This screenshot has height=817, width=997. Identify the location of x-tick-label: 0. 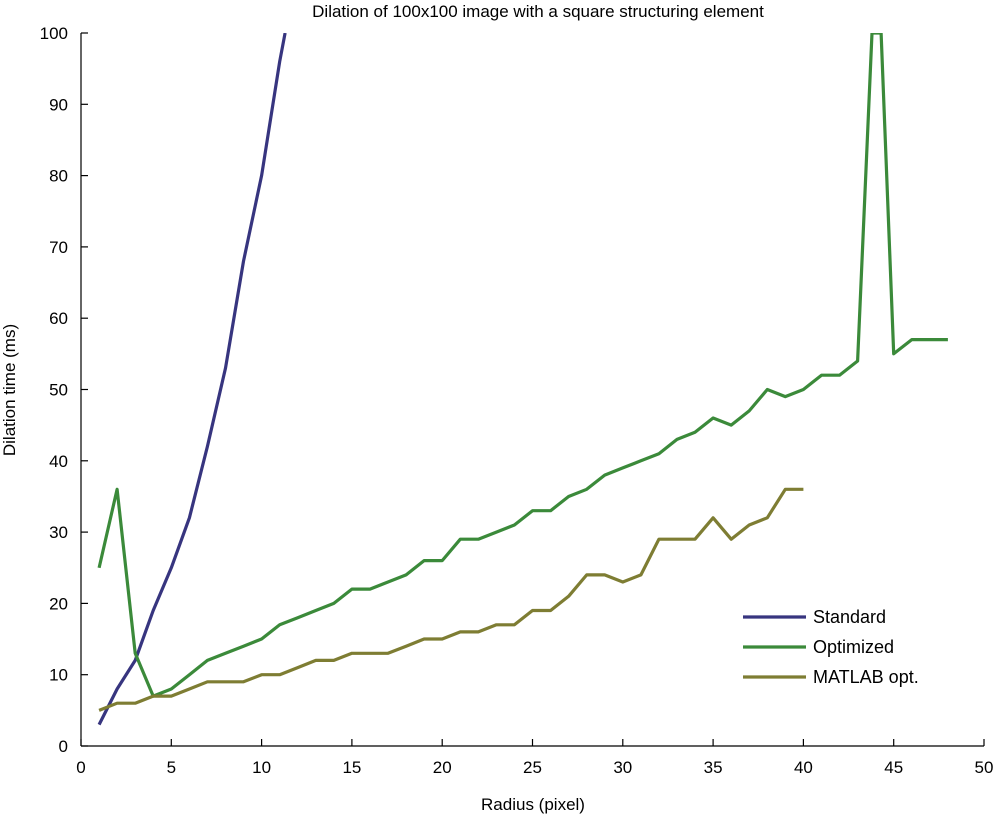
(80, 767).